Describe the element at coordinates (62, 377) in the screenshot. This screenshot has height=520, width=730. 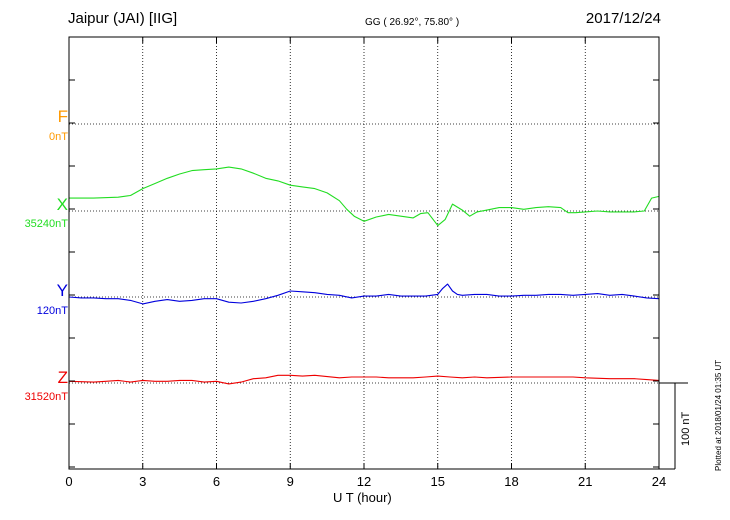
I see `series-label-z: Z` at that location.